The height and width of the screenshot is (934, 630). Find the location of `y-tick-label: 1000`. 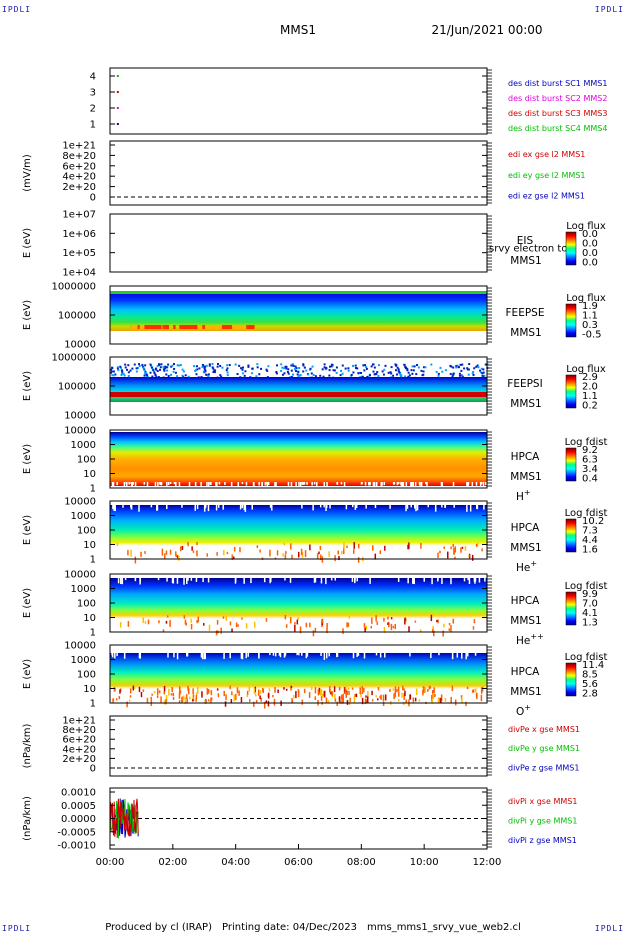

y-tick-label: 1000 is located at coordinates (83, 516).